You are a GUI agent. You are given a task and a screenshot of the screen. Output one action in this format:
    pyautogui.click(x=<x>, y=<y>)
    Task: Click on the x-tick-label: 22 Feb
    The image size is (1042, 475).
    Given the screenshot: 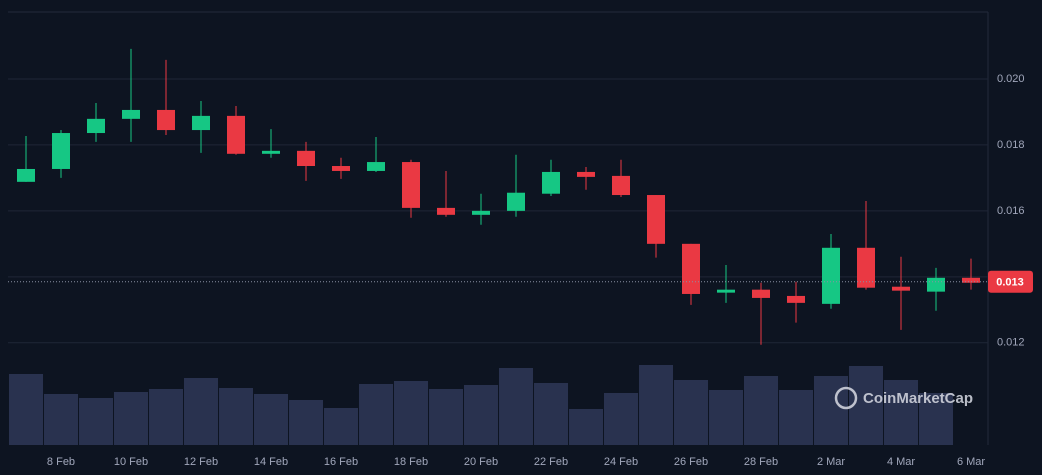 What is the action you would take?
    pyautogui.click(x=551, y=462)
    